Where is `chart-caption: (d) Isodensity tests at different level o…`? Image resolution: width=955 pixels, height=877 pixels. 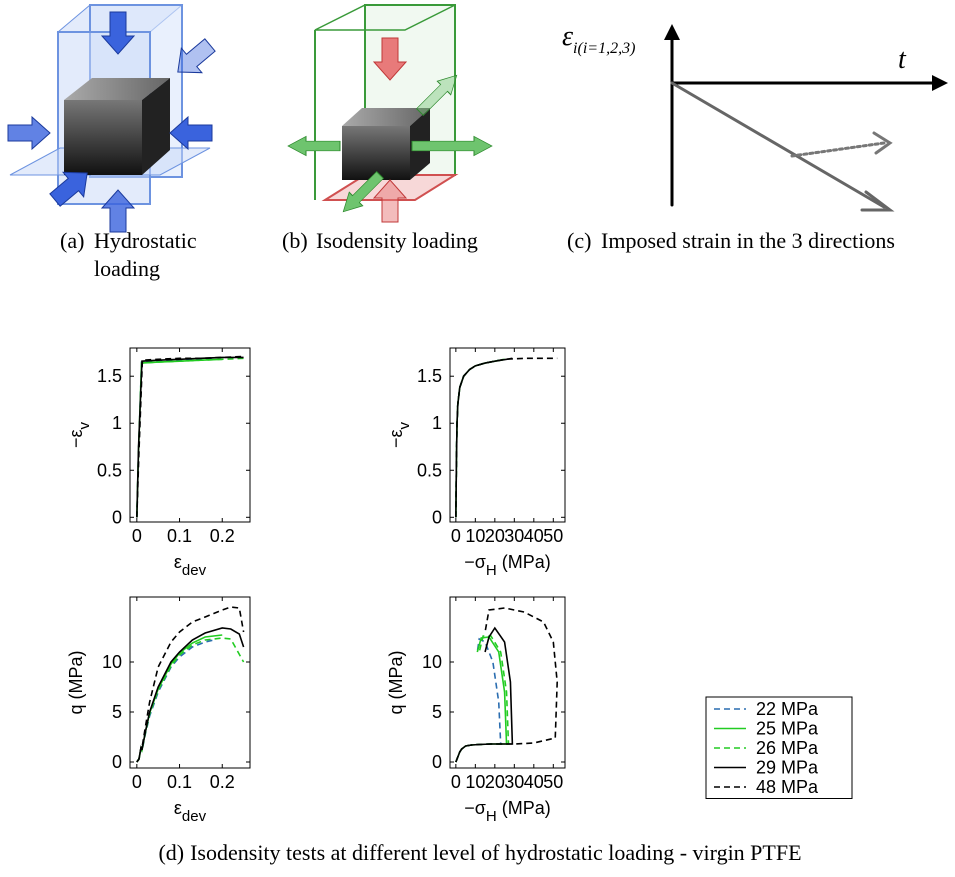
chart-caption: (d) Isodensity tests at different level o… is located at coordinates (479, 852).